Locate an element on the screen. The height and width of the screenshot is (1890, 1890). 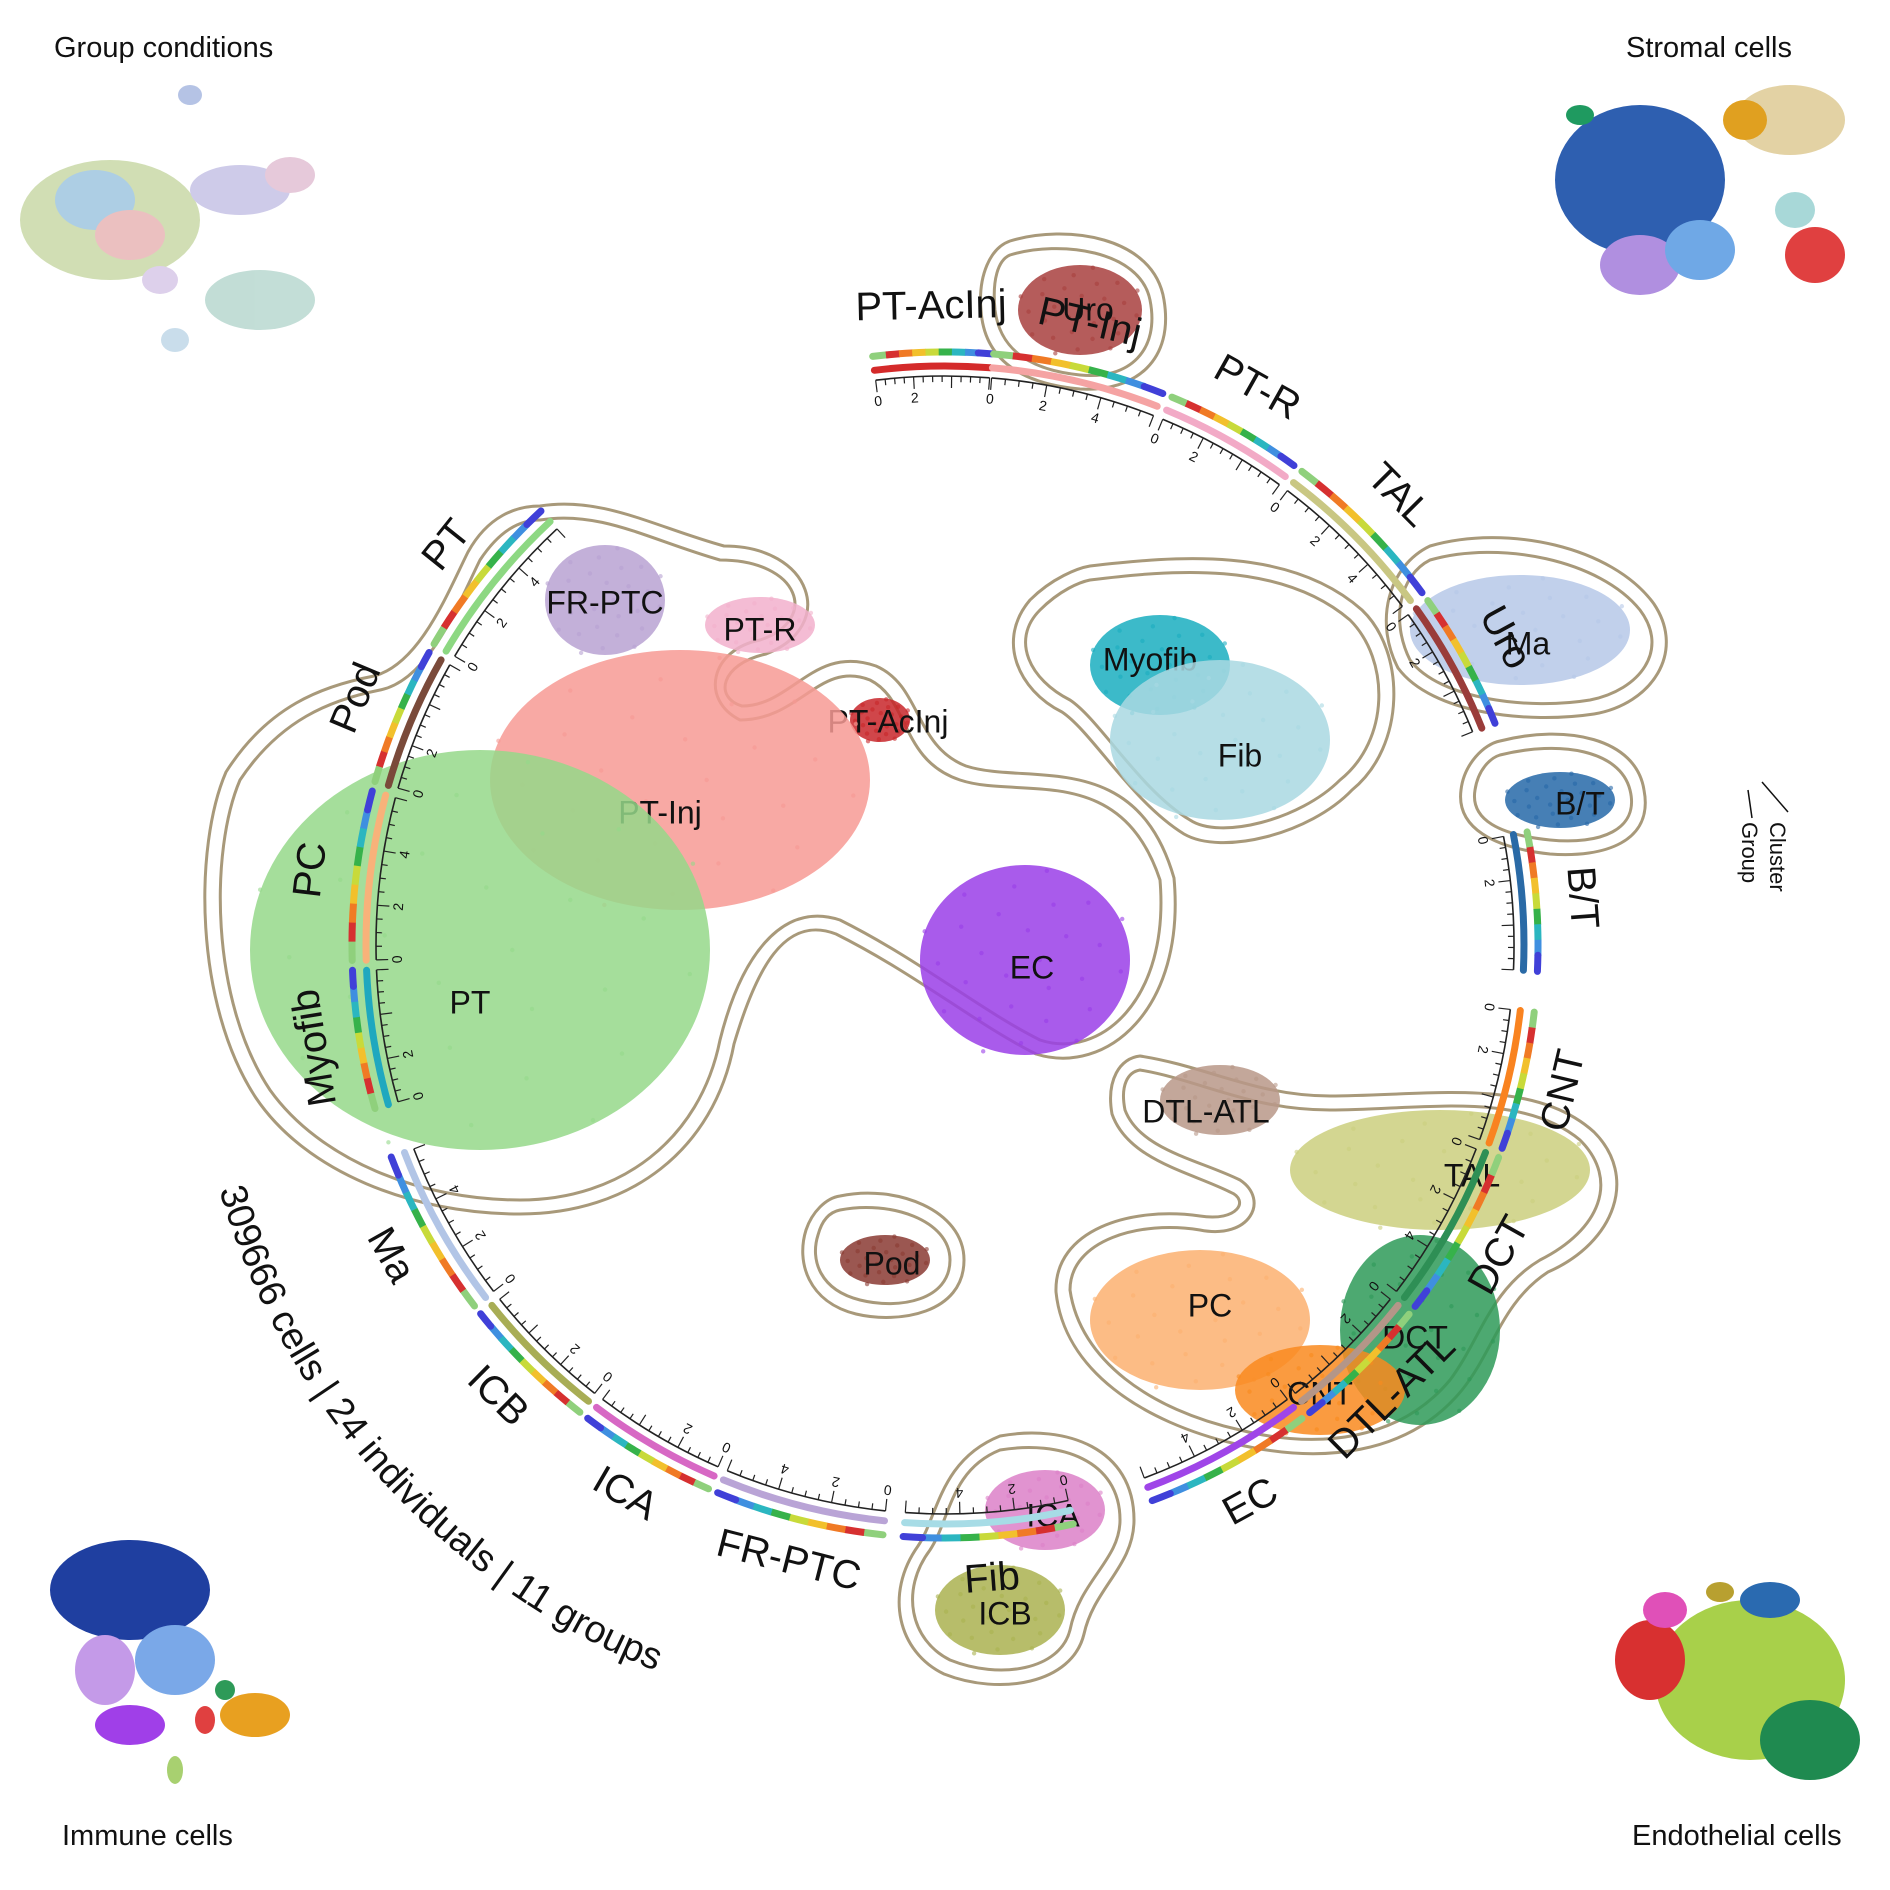
cluster-blob is located at coordinates (1080, 310).